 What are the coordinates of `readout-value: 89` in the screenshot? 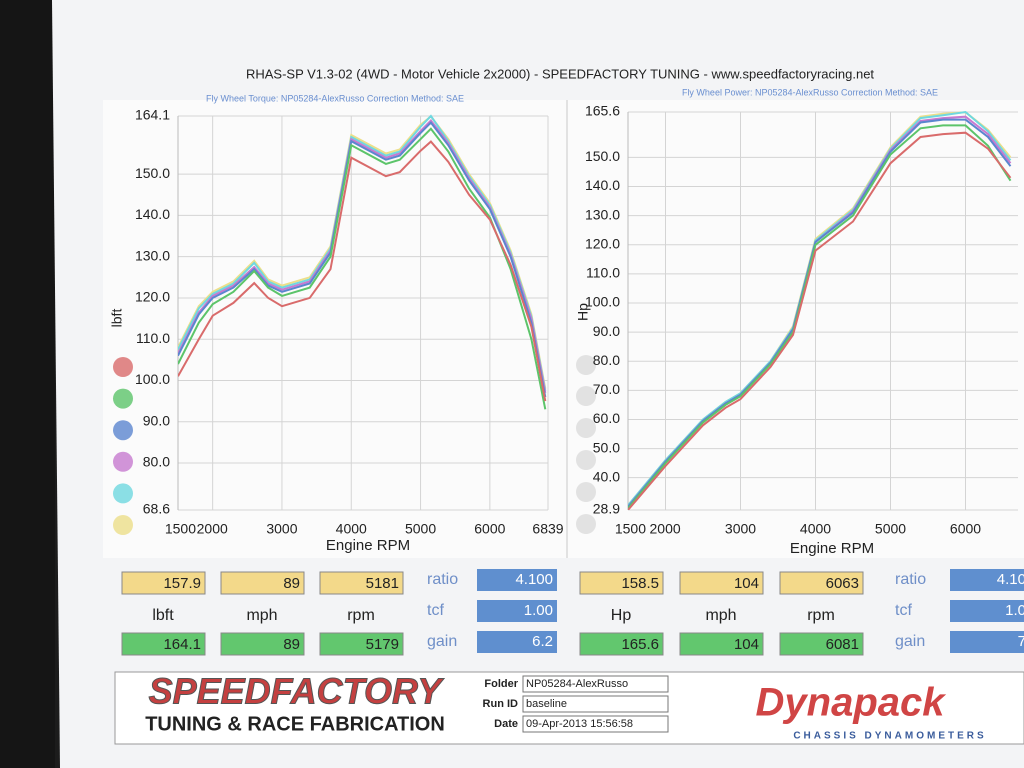 It's located at (291, 644).